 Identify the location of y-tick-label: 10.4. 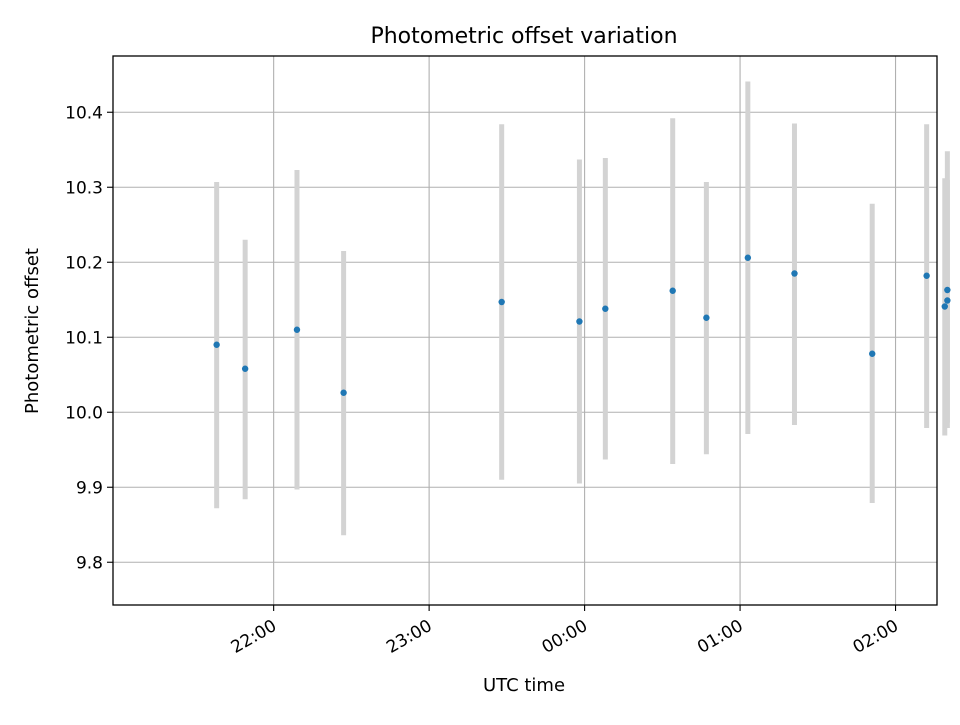
(84, 113).